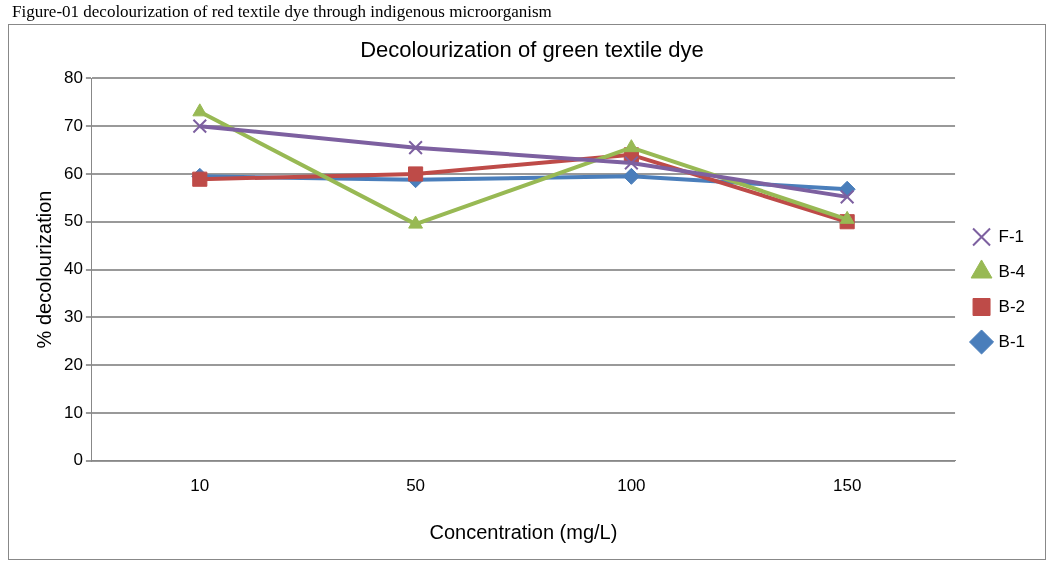  What do you see at coordinates (78, 460) in the screenshot?
I see `y-tick-label: 0` at bounding box center [78, 460].